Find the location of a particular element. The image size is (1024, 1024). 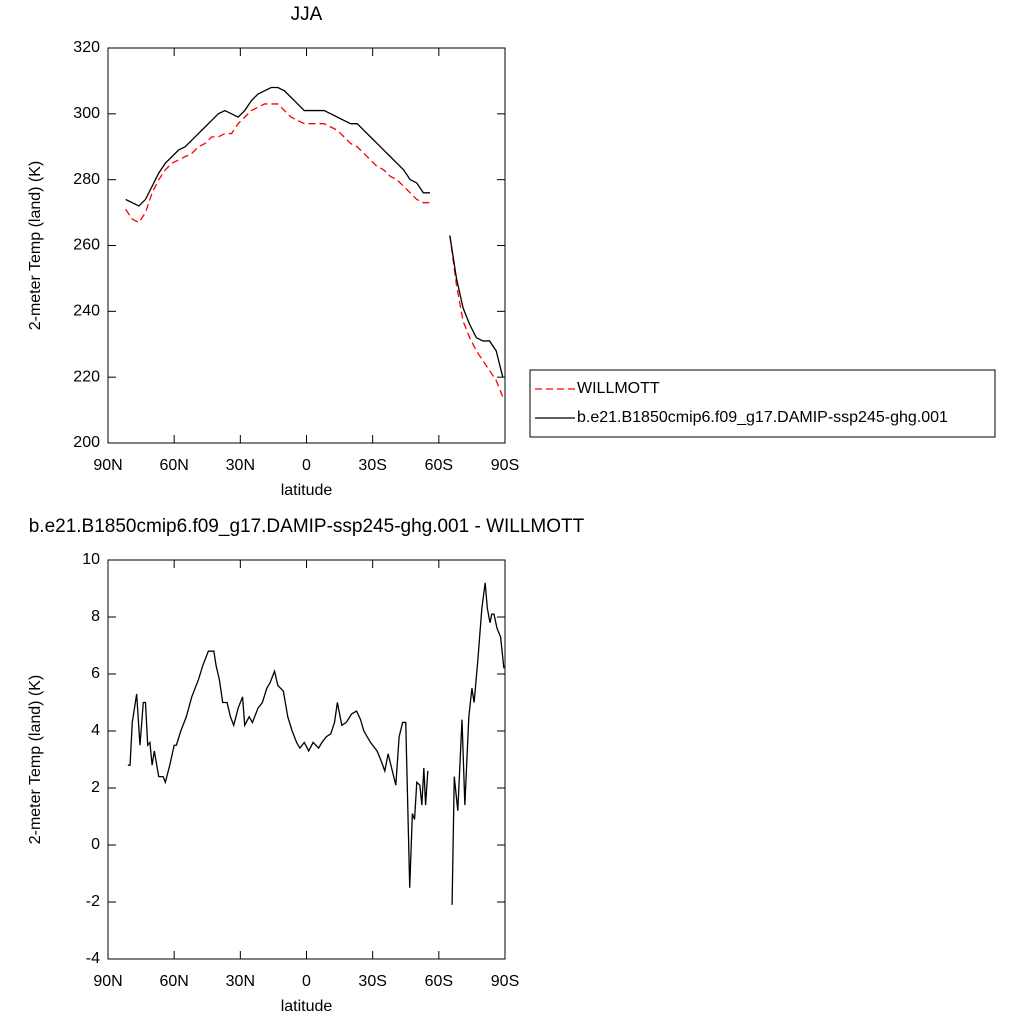

y-tick-label: 260 is located at coordinates (86, 245).